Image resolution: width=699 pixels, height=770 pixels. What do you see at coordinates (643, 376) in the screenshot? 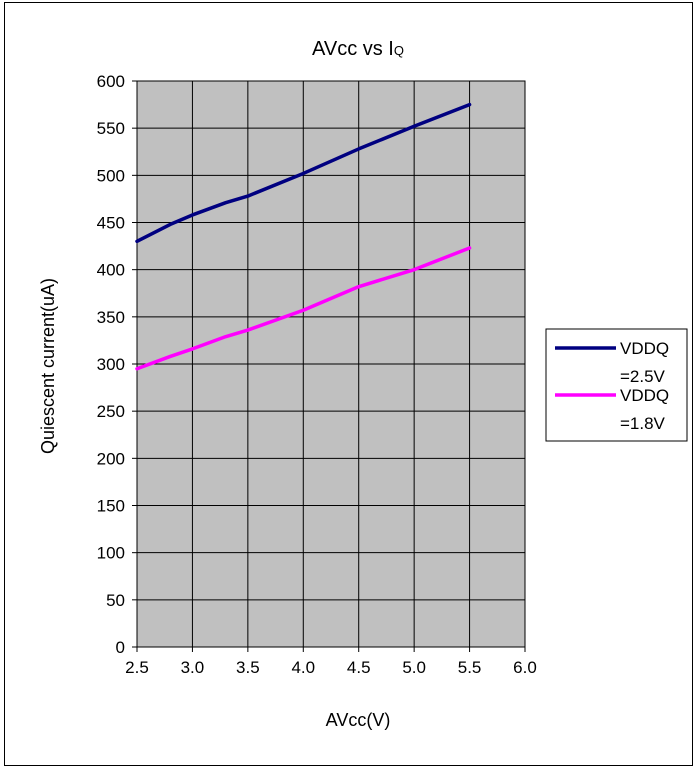
I see `legend-label-1: =2.5V` at bounding box center [643, 376].